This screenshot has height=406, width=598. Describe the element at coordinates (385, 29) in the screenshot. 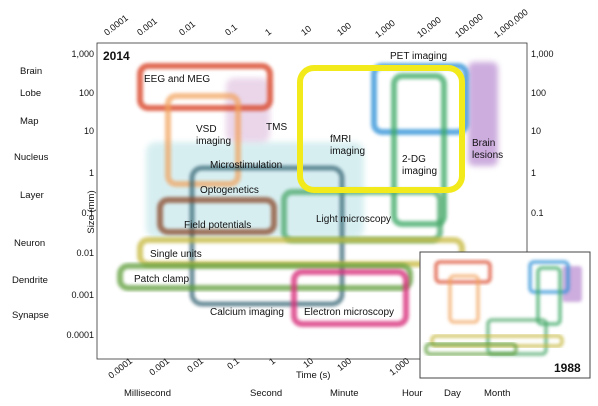

I see `top-tick: 1,000` at that location.